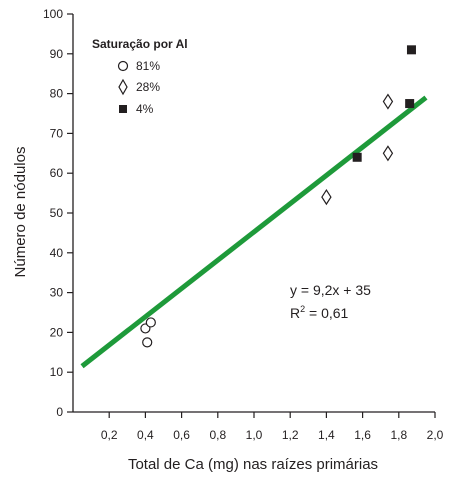 This screenshot has height=481, width=459. What do you see at coordinates (57, 133) in the screenshot?
I see `y-tick-label: 70` at bounding box center [57, 133].